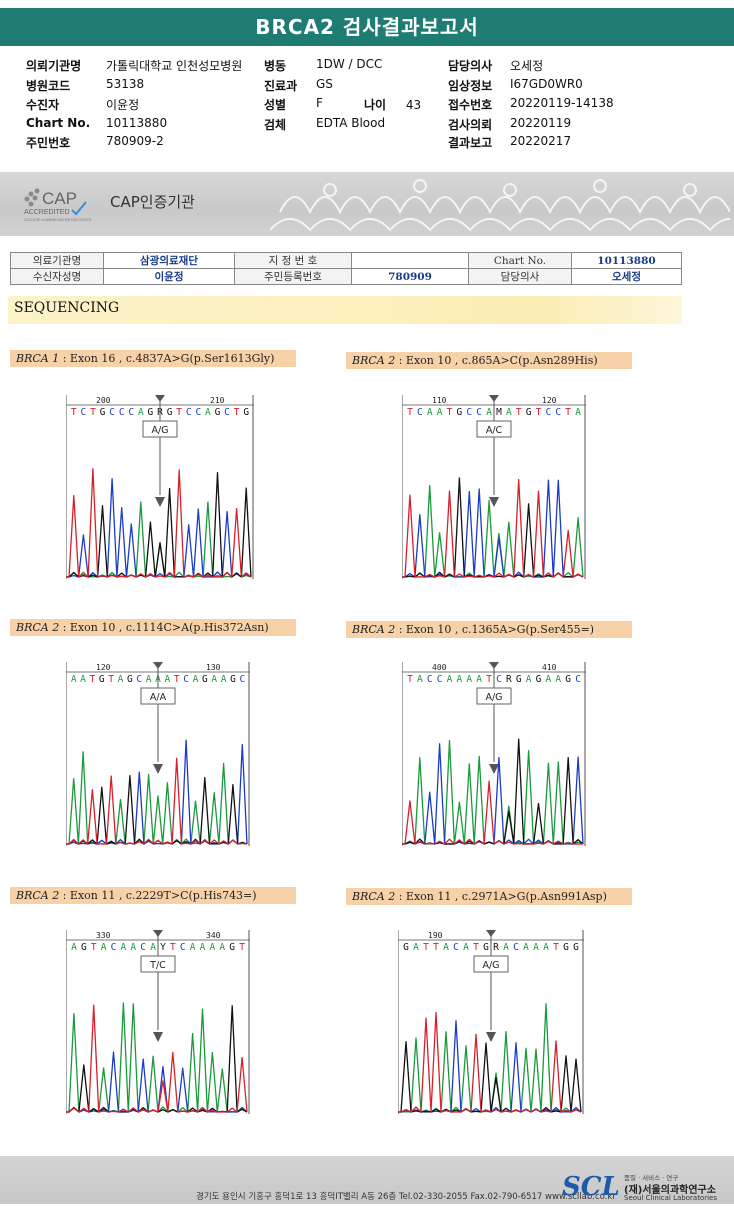 Image resolution: width=734 pixels, height=1215 pixels. Describe the element at coordinates (439, 667) in the screenshot. I see `position-label: 400` at that location.